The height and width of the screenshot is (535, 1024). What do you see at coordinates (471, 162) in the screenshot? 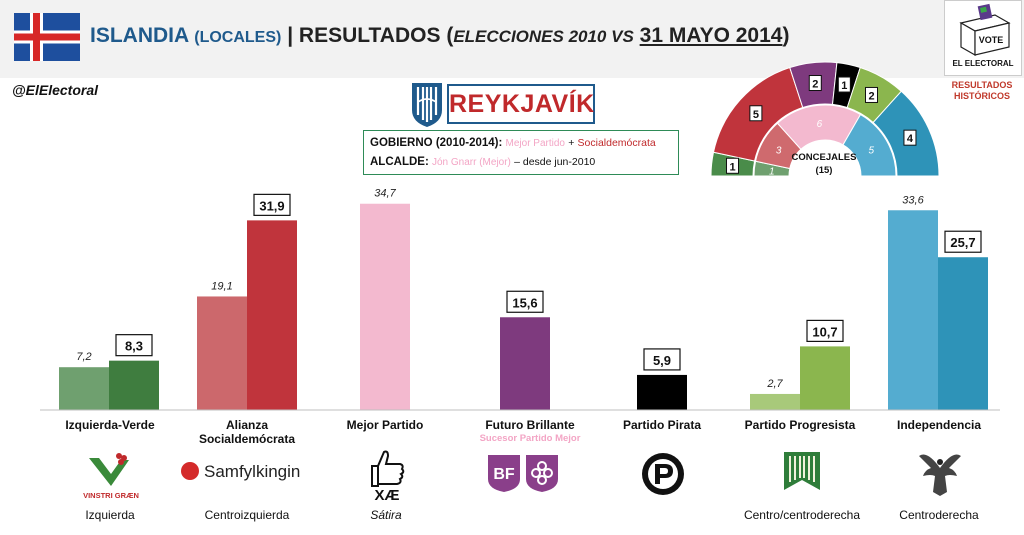
I see `mayor-name: Jón Gnarr (Mejor)` at bounding box center [471, 162].